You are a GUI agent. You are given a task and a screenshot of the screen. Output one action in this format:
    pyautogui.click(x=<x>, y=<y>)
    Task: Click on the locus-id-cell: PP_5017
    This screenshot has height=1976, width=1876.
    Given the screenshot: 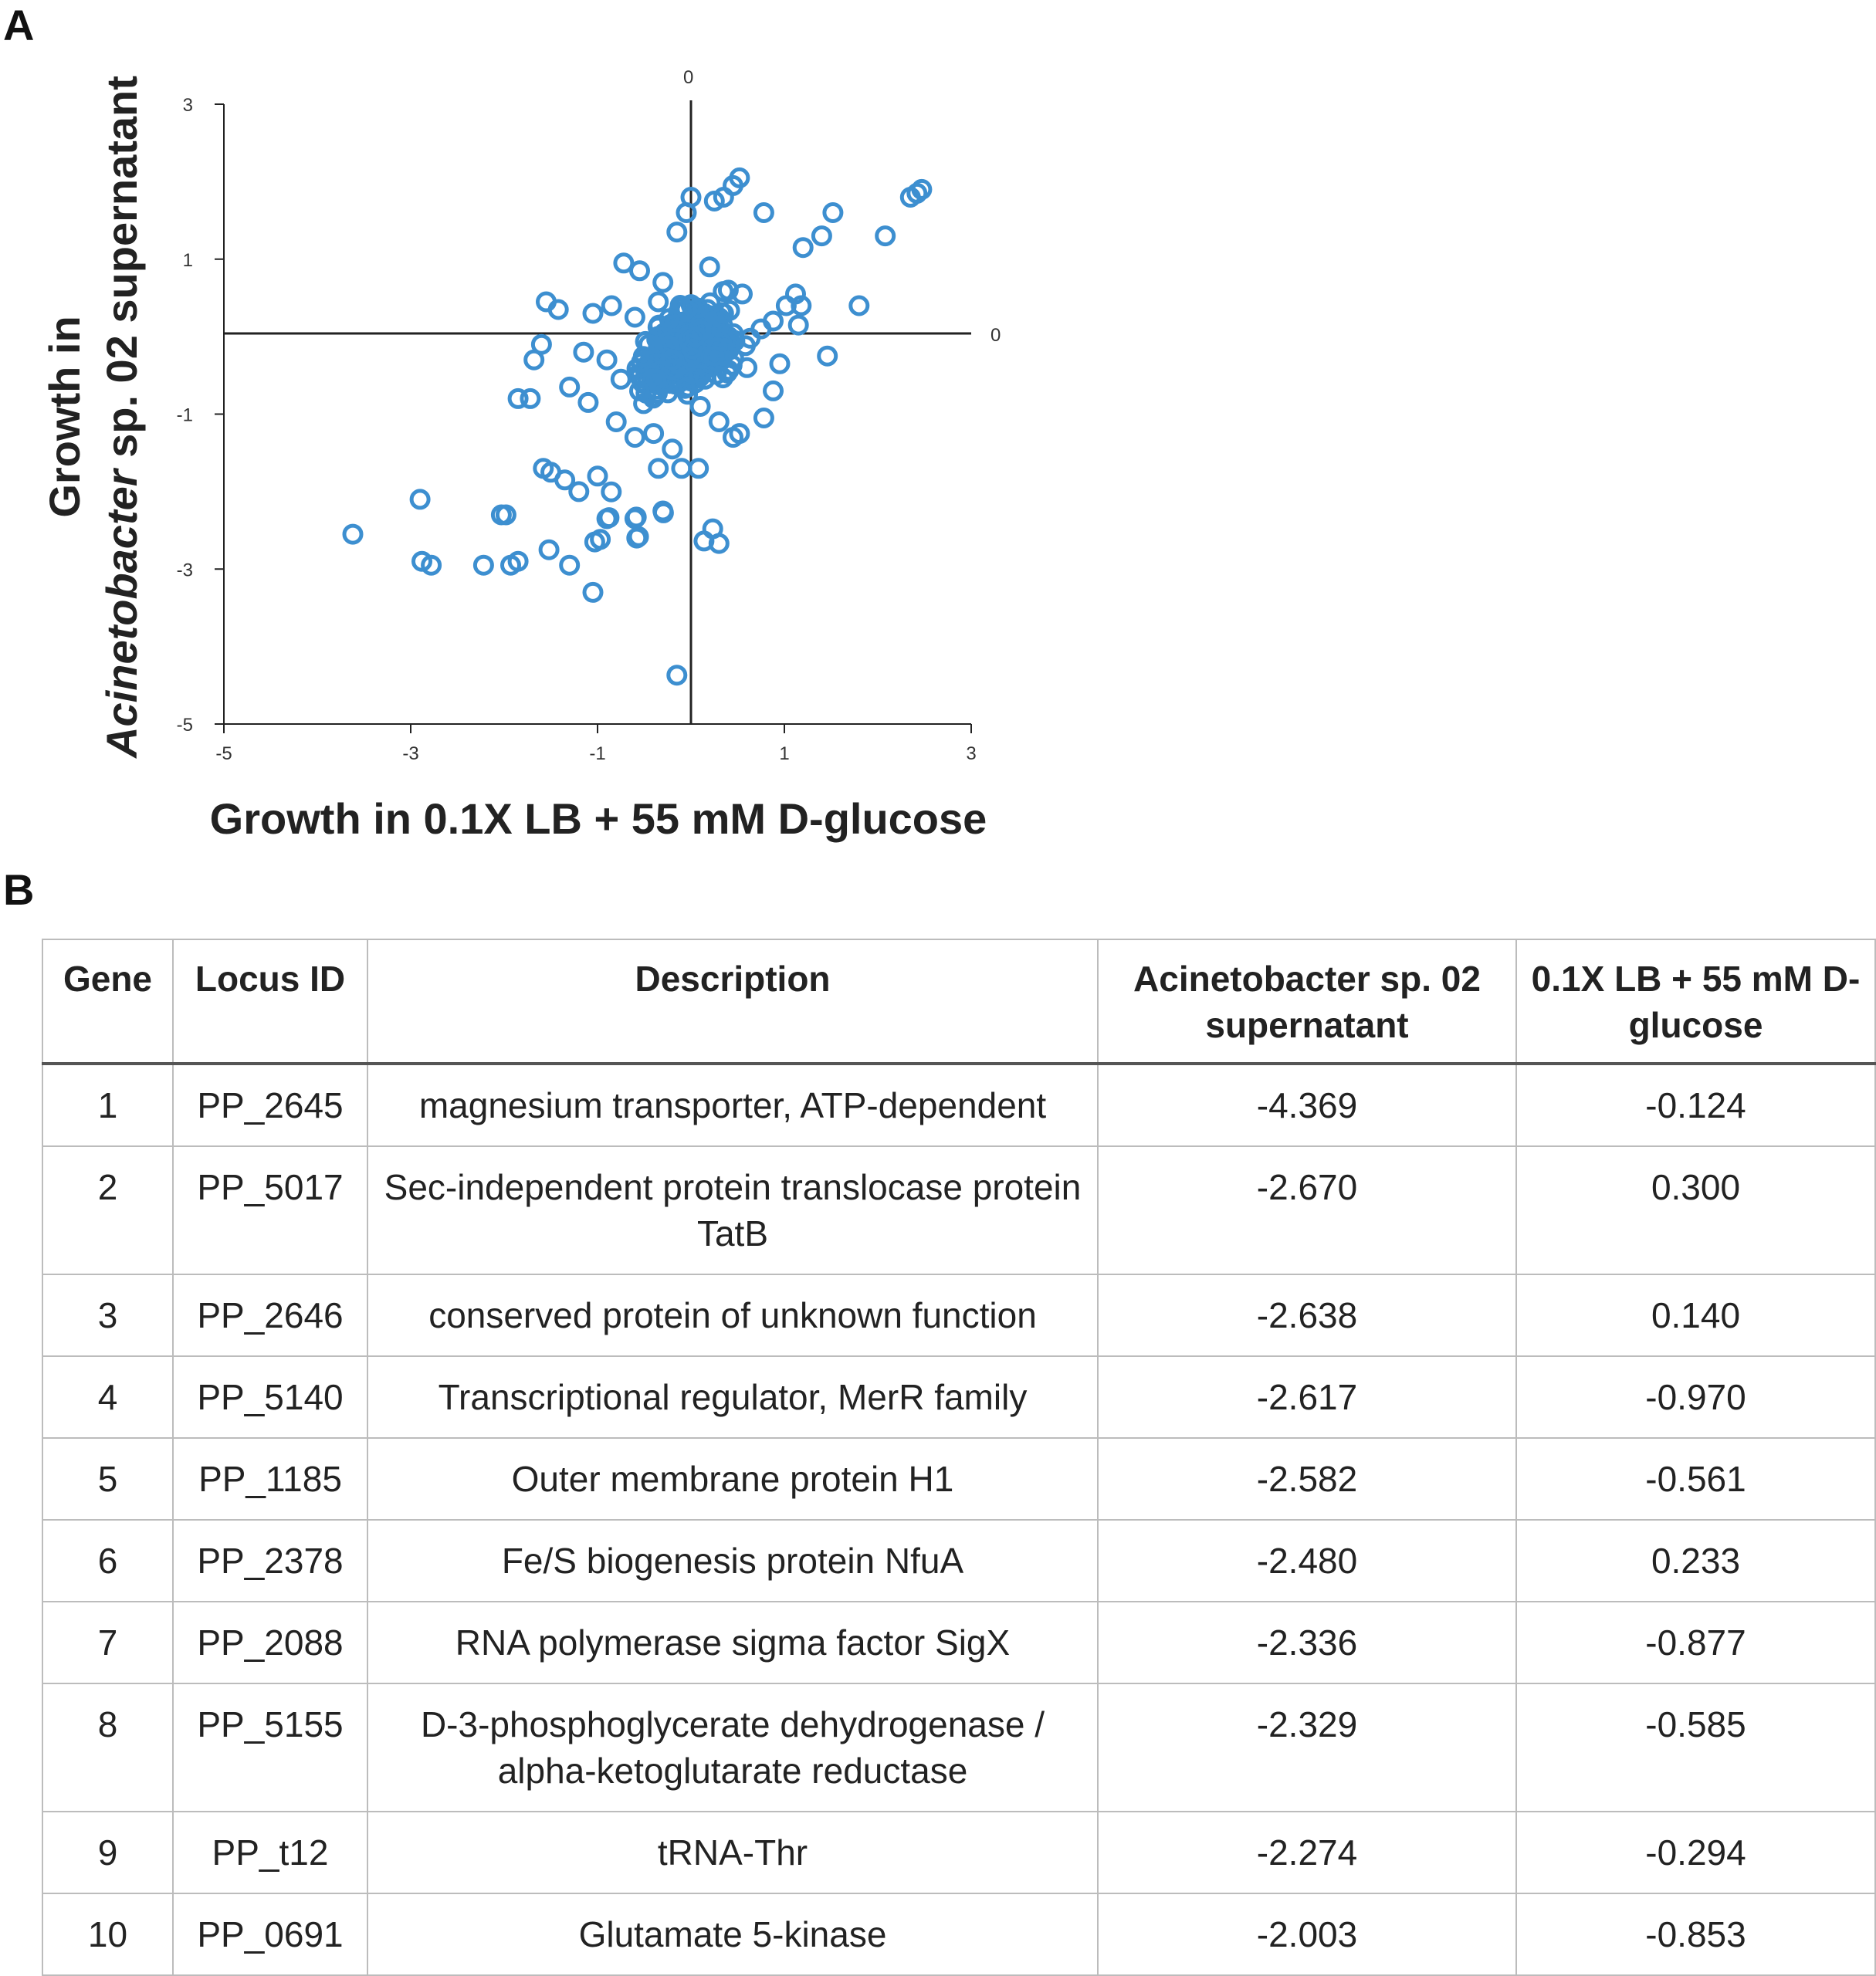 What is the action you would take?
    pyautogui.click(x=270, y=1210)
    